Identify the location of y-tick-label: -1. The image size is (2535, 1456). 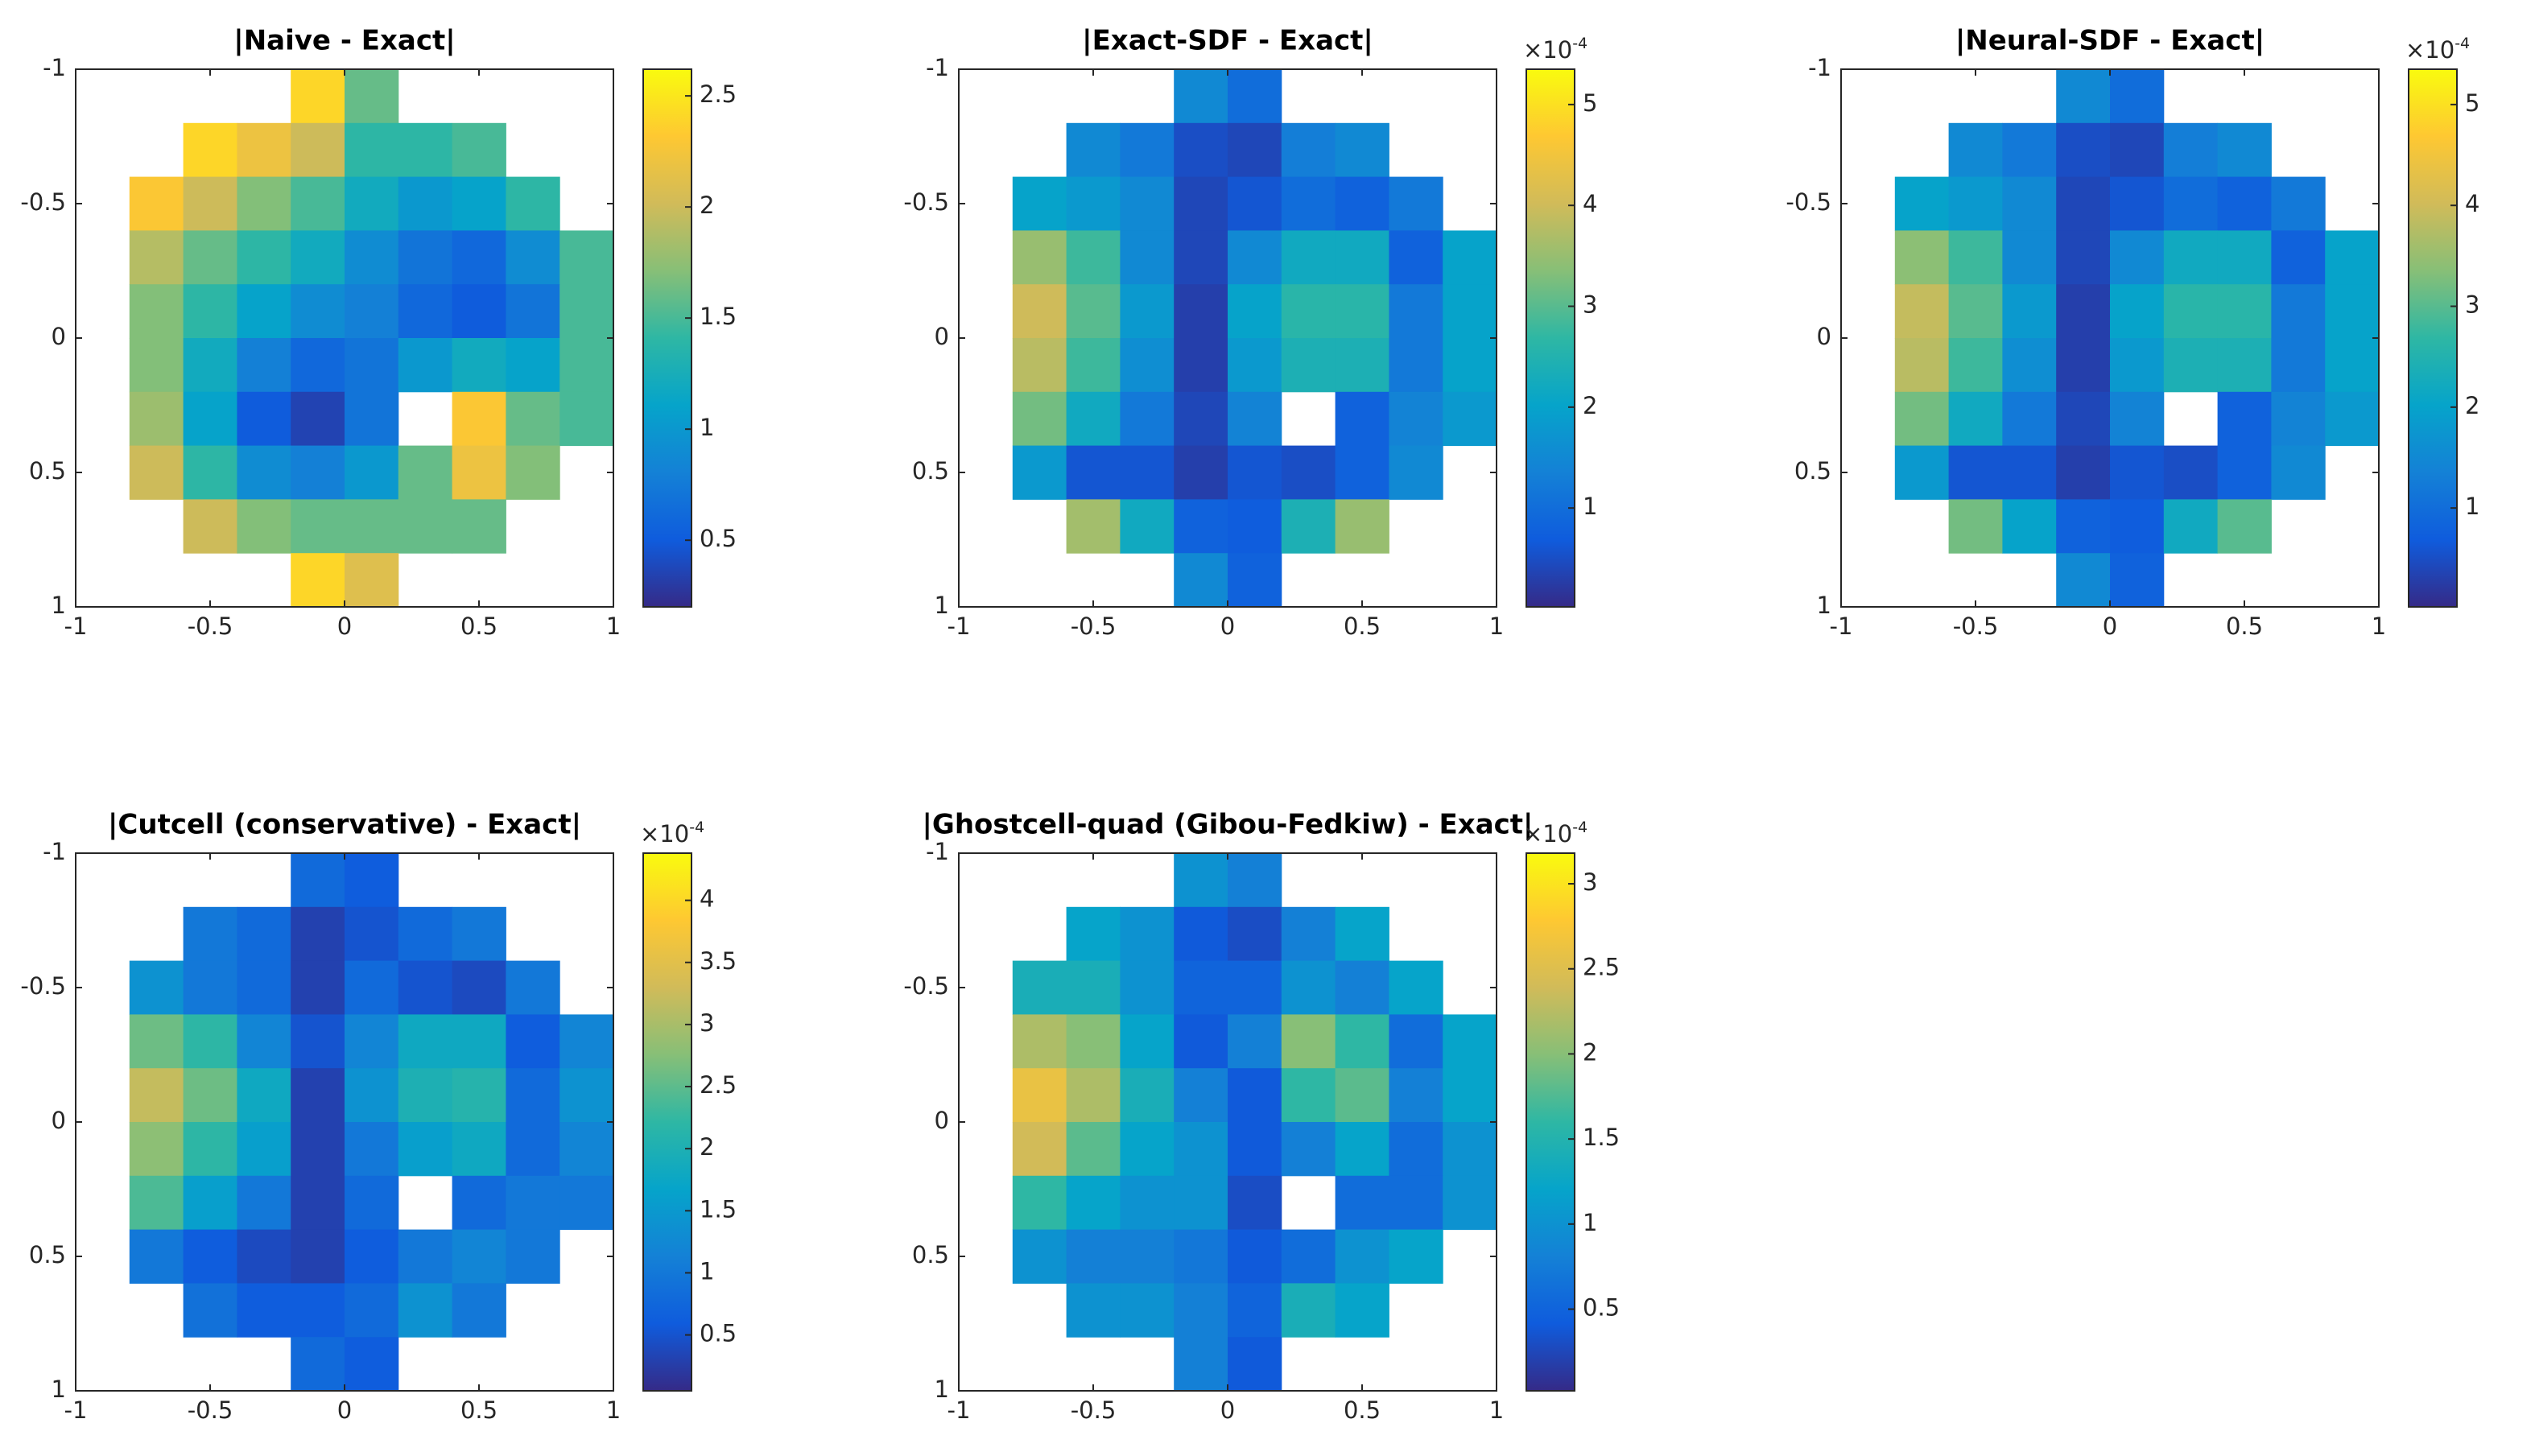
(937, 851).